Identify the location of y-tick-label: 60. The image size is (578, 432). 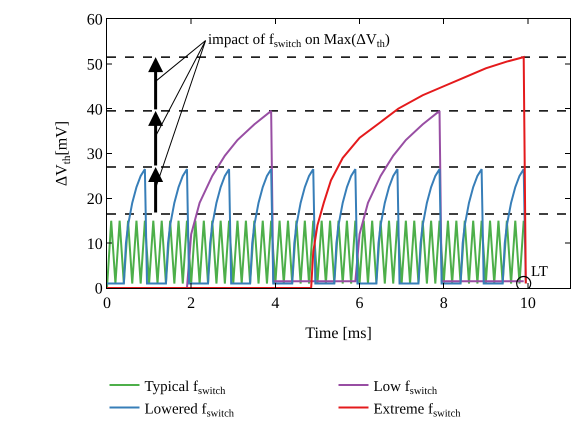
(94, 20).